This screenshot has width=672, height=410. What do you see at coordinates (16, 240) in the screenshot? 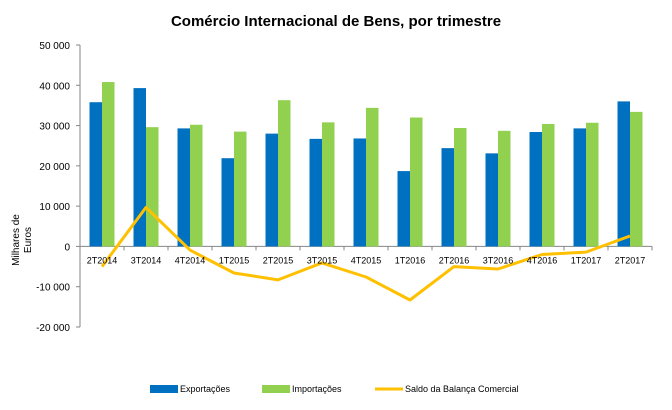
I see `y-axis-label-line1: Milhares de` at bounding box center [16, 240].